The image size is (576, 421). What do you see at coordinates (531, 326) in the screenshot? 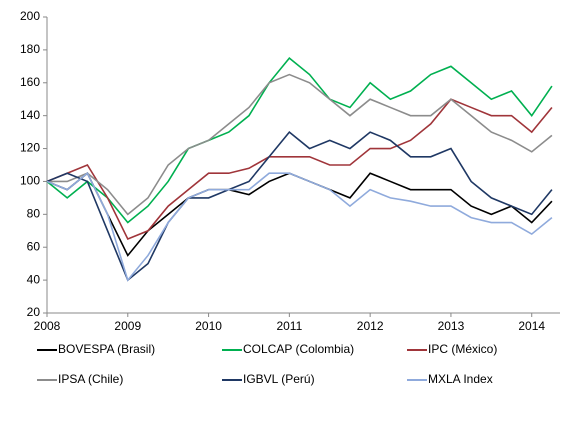
I see `x-tick-label: 2014` at bounding box center [531, 326].